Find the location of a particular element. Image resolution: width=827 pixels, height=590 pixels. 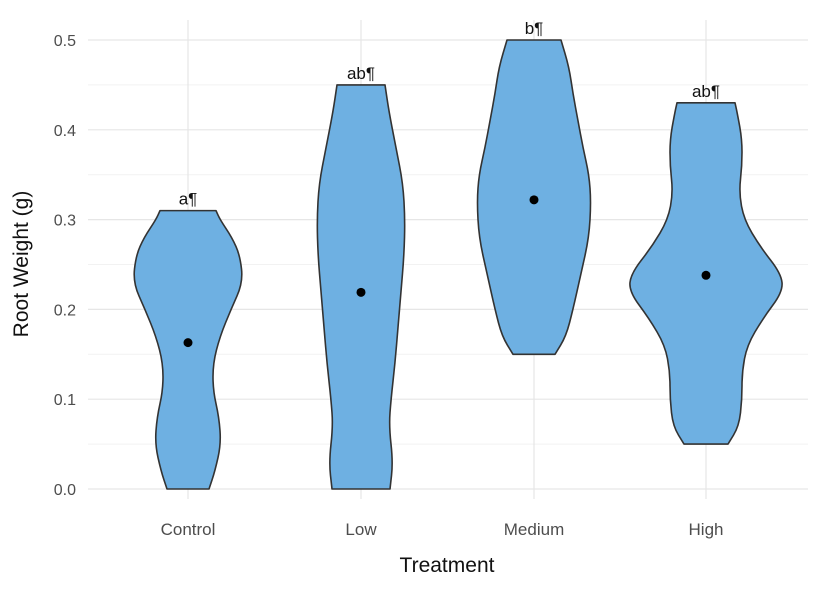

y-tick-label: 0.2 is located at coordinates (65, 310).